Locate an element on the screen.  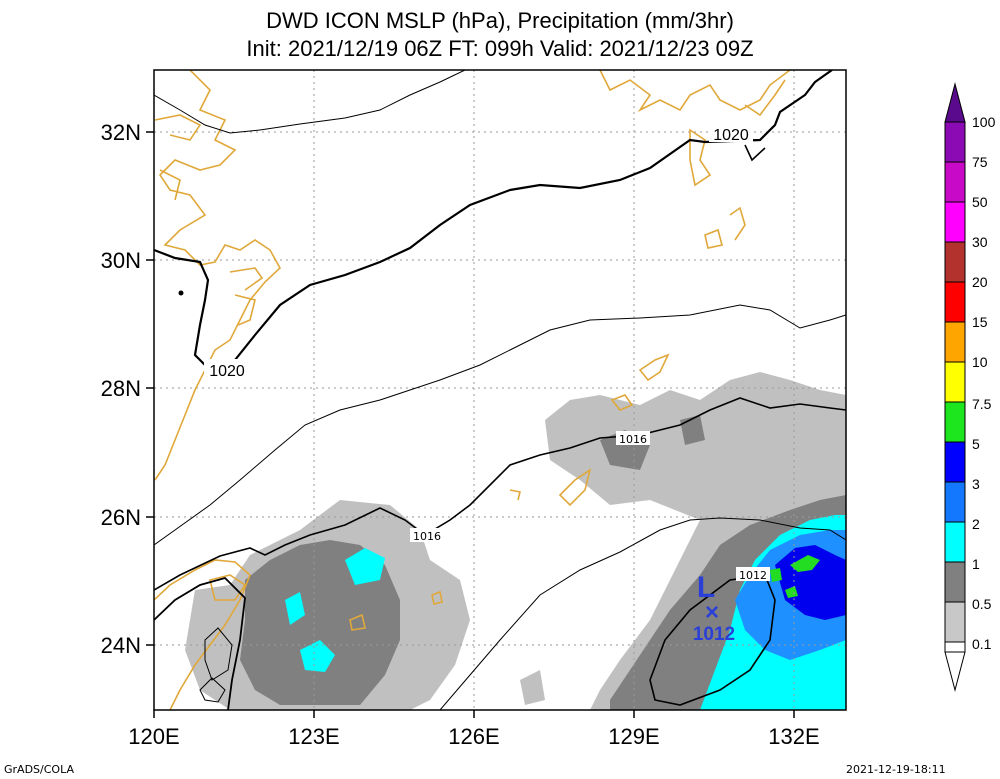
lon-label-132e: 132E is located at coordinates (793, 736).